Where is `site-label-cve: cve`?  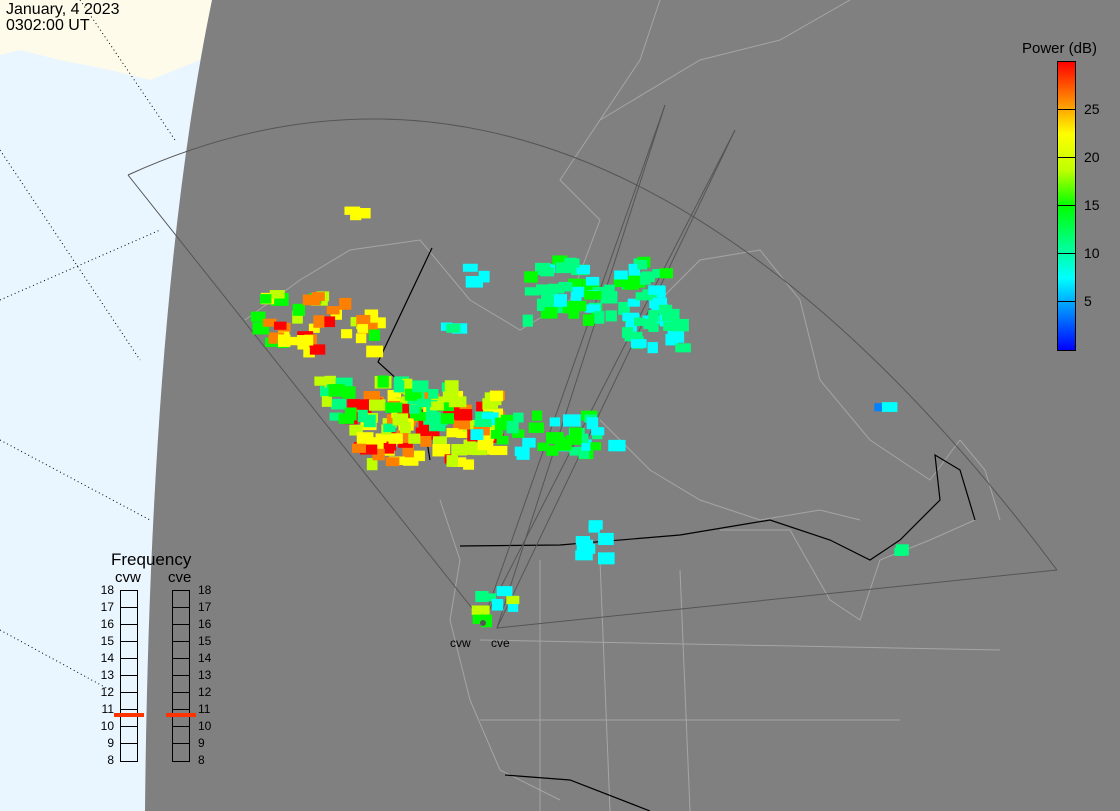
site-label-cve: cve is located at coordinates (500, 643).